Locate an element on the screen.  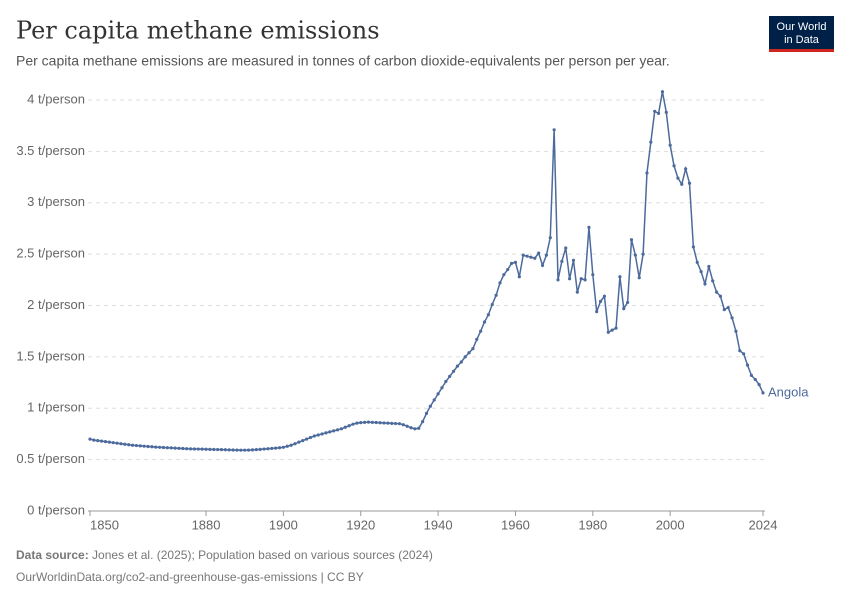
y-tick-label: 3.5 t/person is located at coordinates (50, 150).